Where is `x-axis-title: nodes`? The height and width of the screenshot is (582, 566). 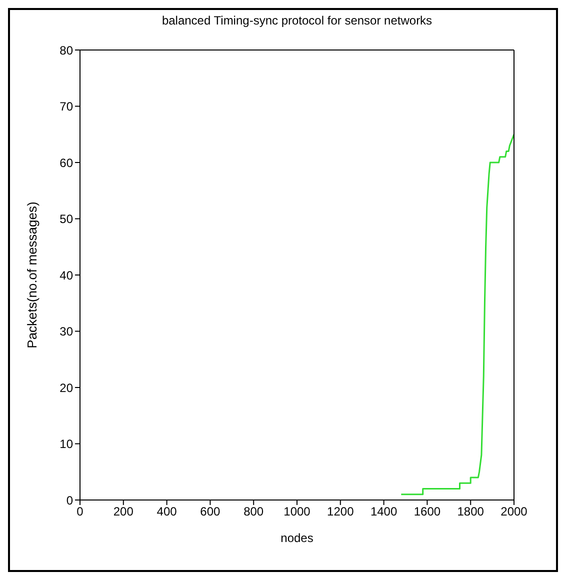
x-axis-title: nodes is located at coordinates (297, 538).